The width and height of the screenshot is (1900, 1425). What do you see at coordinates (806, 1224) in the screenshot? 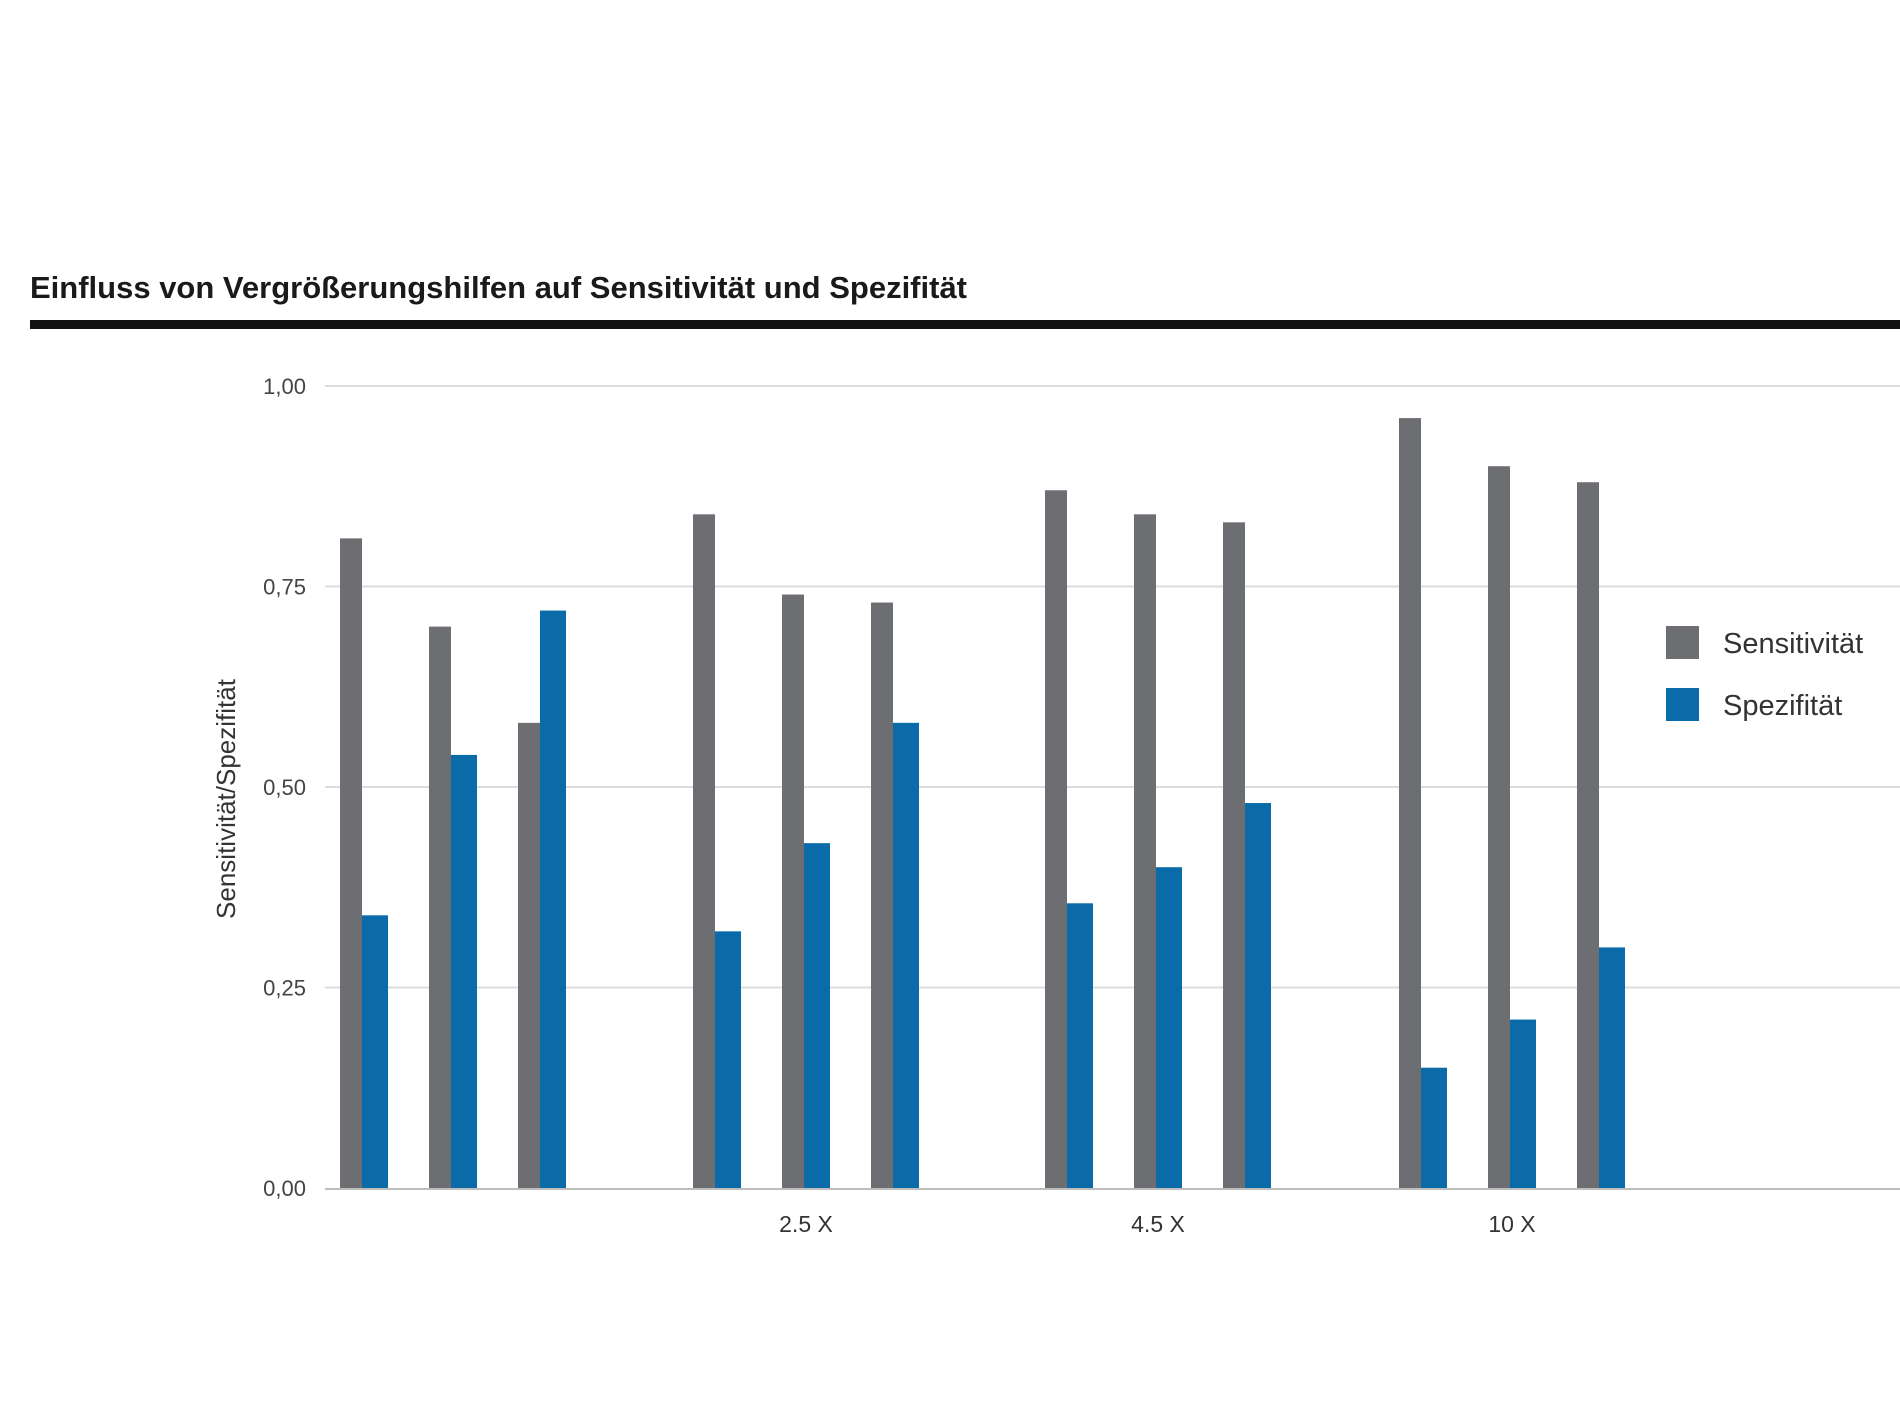
I see `x-category-label: 2.5 X` at bounding box center [806, 1224].